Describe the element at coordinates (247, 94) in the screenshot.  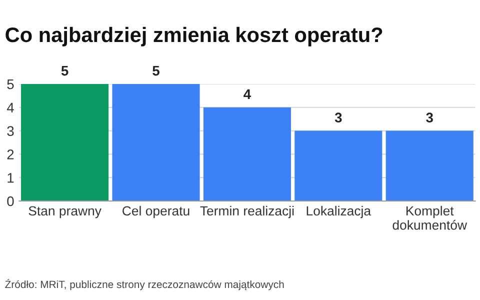
I see `data-label: 4` at that location.